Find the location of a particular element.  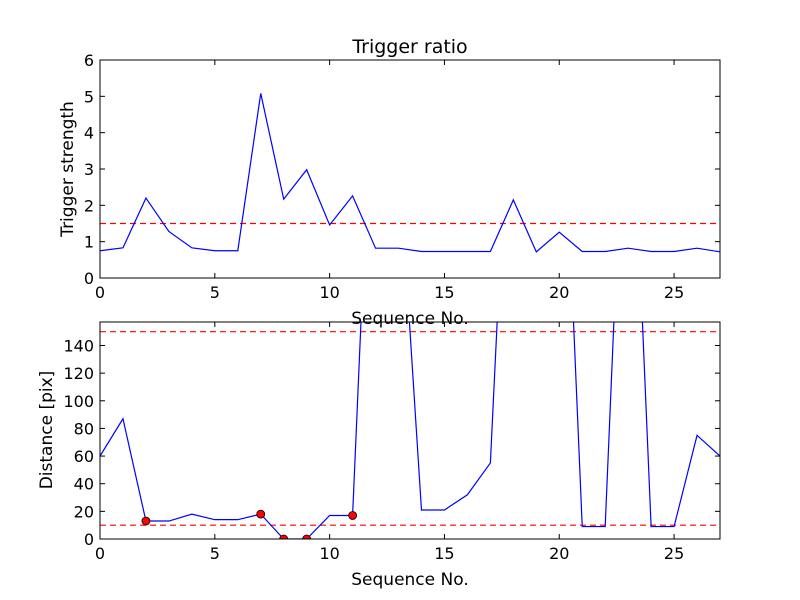

y-tick-label: 140 is located at coordinates (78, 345).